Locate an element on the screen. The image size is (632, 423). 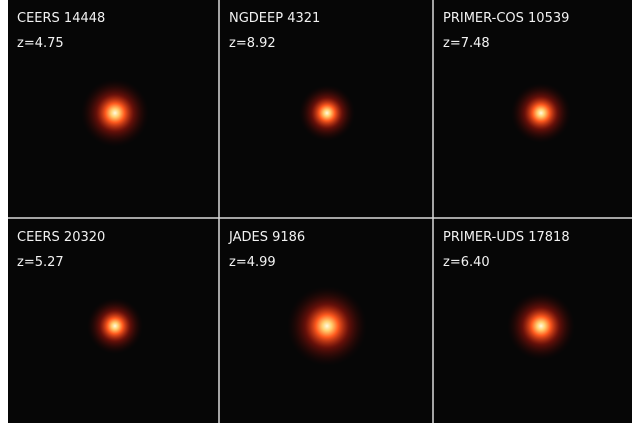
panel-redshift: z=8.92 is located at coordinates (252, 43).